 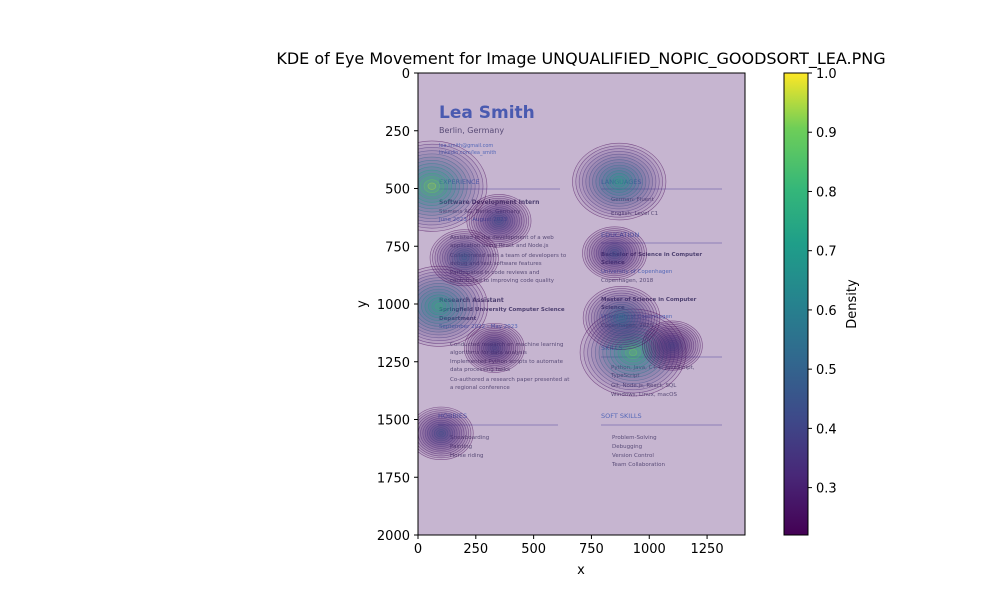 What do you see at coordinates (625, 376) in the screenshot?
I see `skills-line-1b: TypeScript` at bounding box center [625, 376].